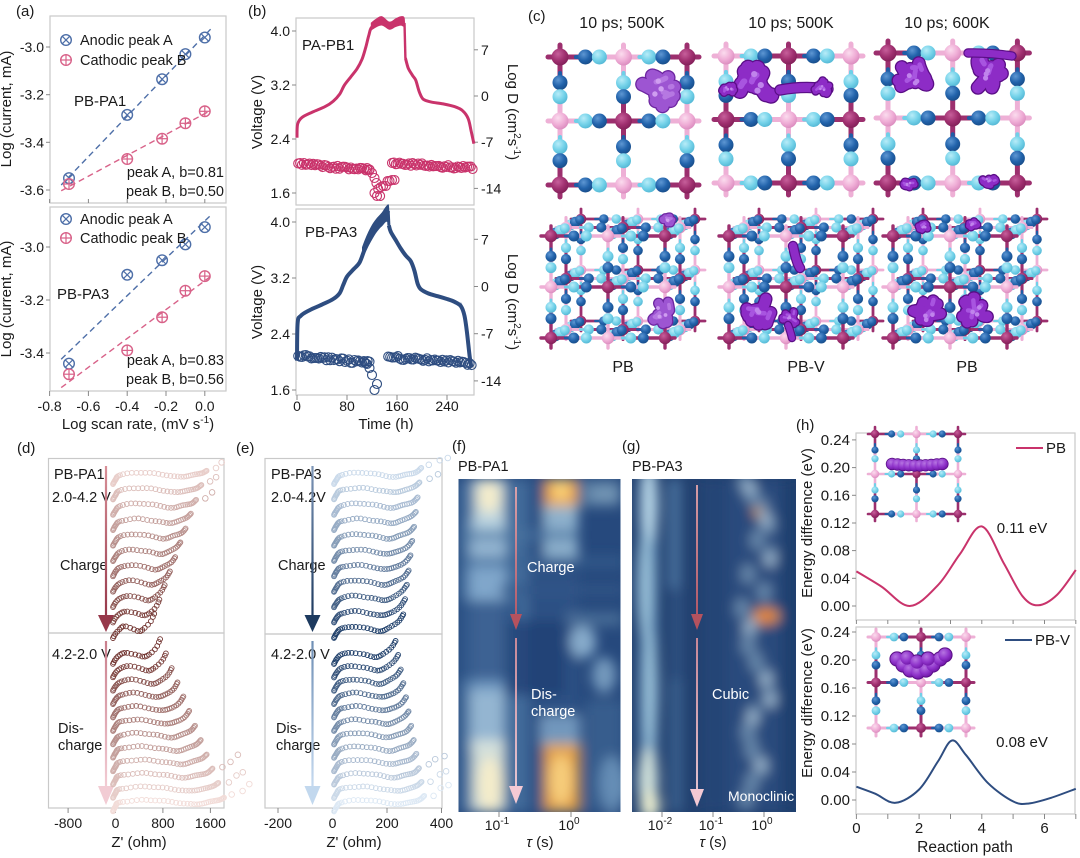 Image resolution: width=1080 pixels, height=858 pixels. Describe the element at coordinates (1044, 828) in the screenshot. I see `svg-text: 6` at that location.